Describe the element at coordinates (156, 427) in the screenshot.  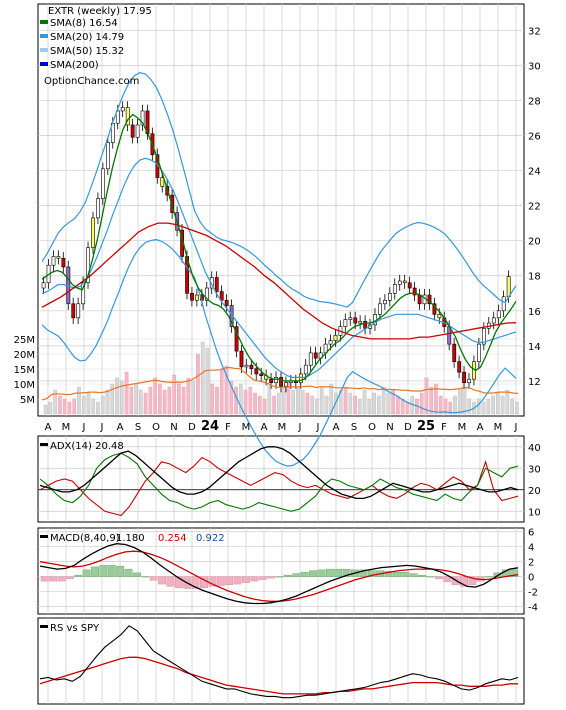
I see `month-label: O` at that location.